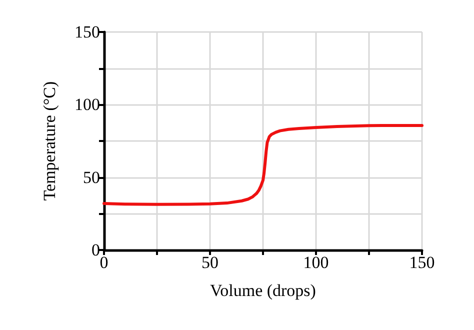  Describe the element at coordinates (87, 32) in the screenshot. I see `y-tick-label: 150` at that location.